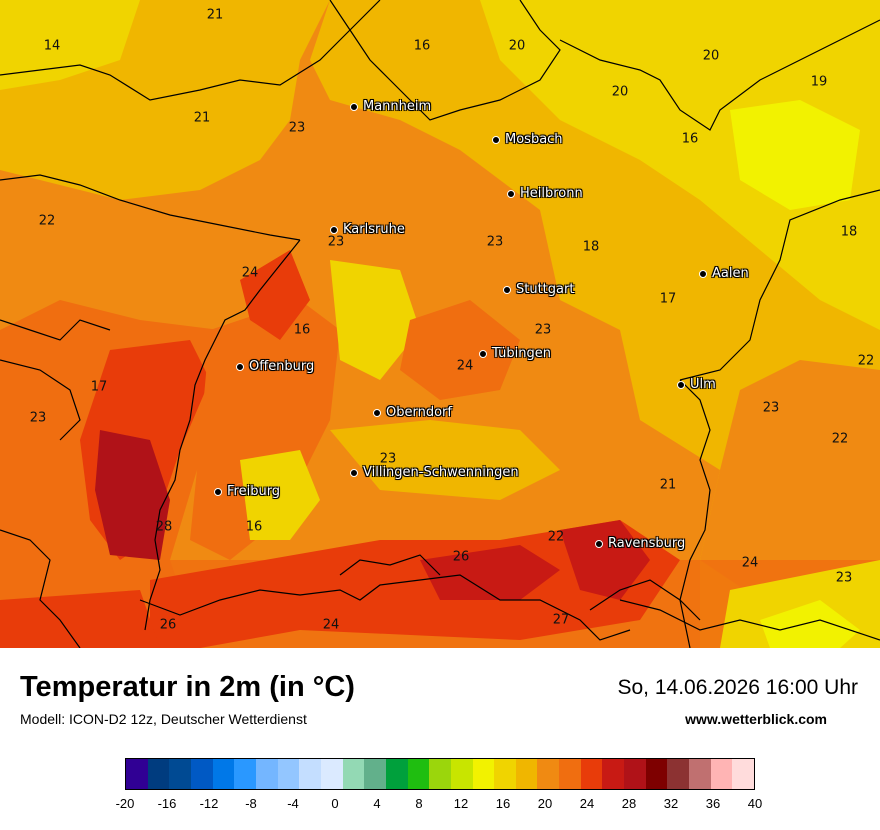 This screenshot has height=830, width=880. I want to click on legend-tick-label: 12, so click(461, 803).